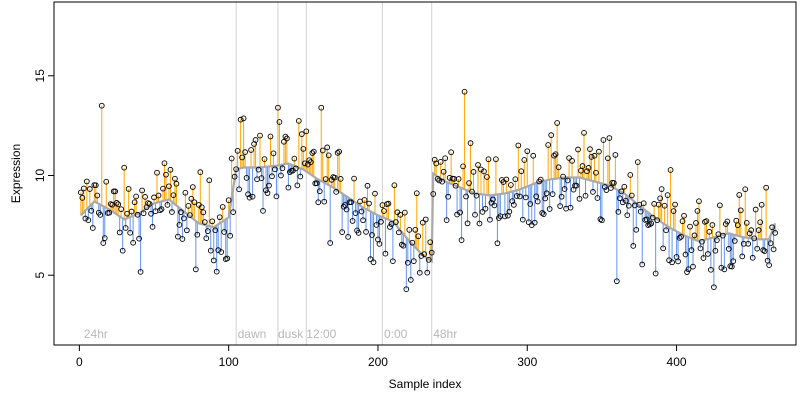  What do you see at coordinates (677, 362) in the screenshot?
I see `x-tick-label: 400` at bounding box center [677, 362].